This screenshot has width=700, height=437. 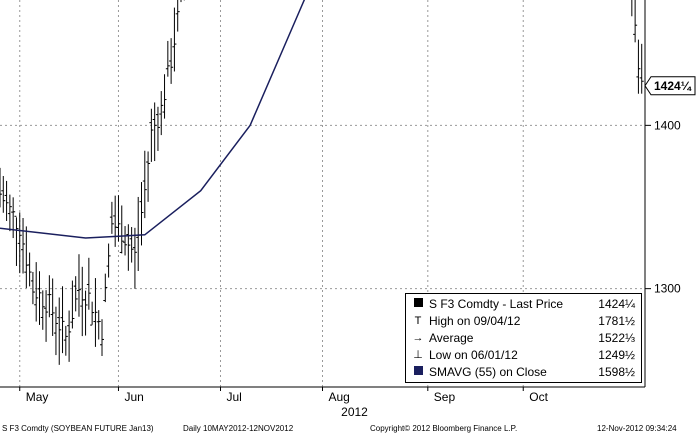 I want to click on price-badge-label: 1424¼, so click(x=673, y=86).